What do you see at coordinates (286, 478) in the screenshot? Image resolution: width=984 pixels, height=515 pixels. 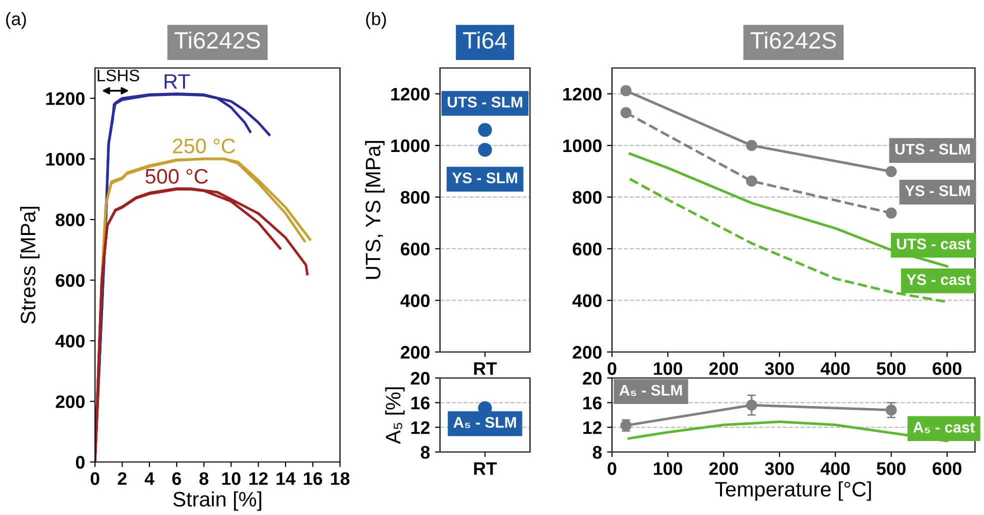 I see `x-tick-label: 14` at bounding box center [286, 478].